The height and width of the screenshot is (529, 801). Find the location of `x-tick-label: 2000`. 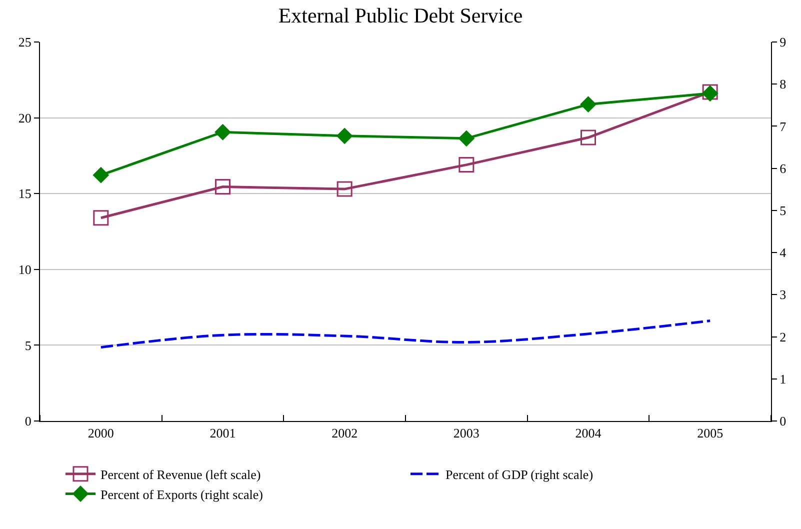

x-tick-label: 2000 is located at coordinates (101, 433).